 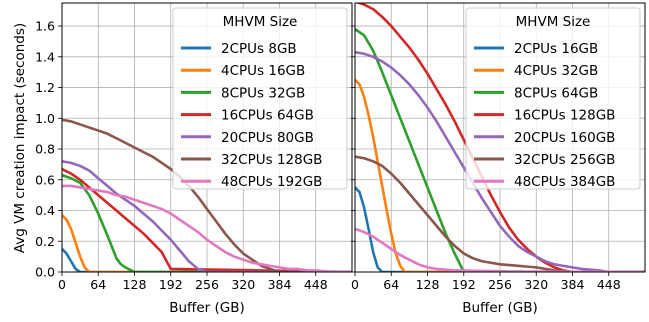 What do you see at coordinates (564, 182) in the screenshot?
I see `legend-entry: 48CPUs 384GB` at bounding box center [564, 182].